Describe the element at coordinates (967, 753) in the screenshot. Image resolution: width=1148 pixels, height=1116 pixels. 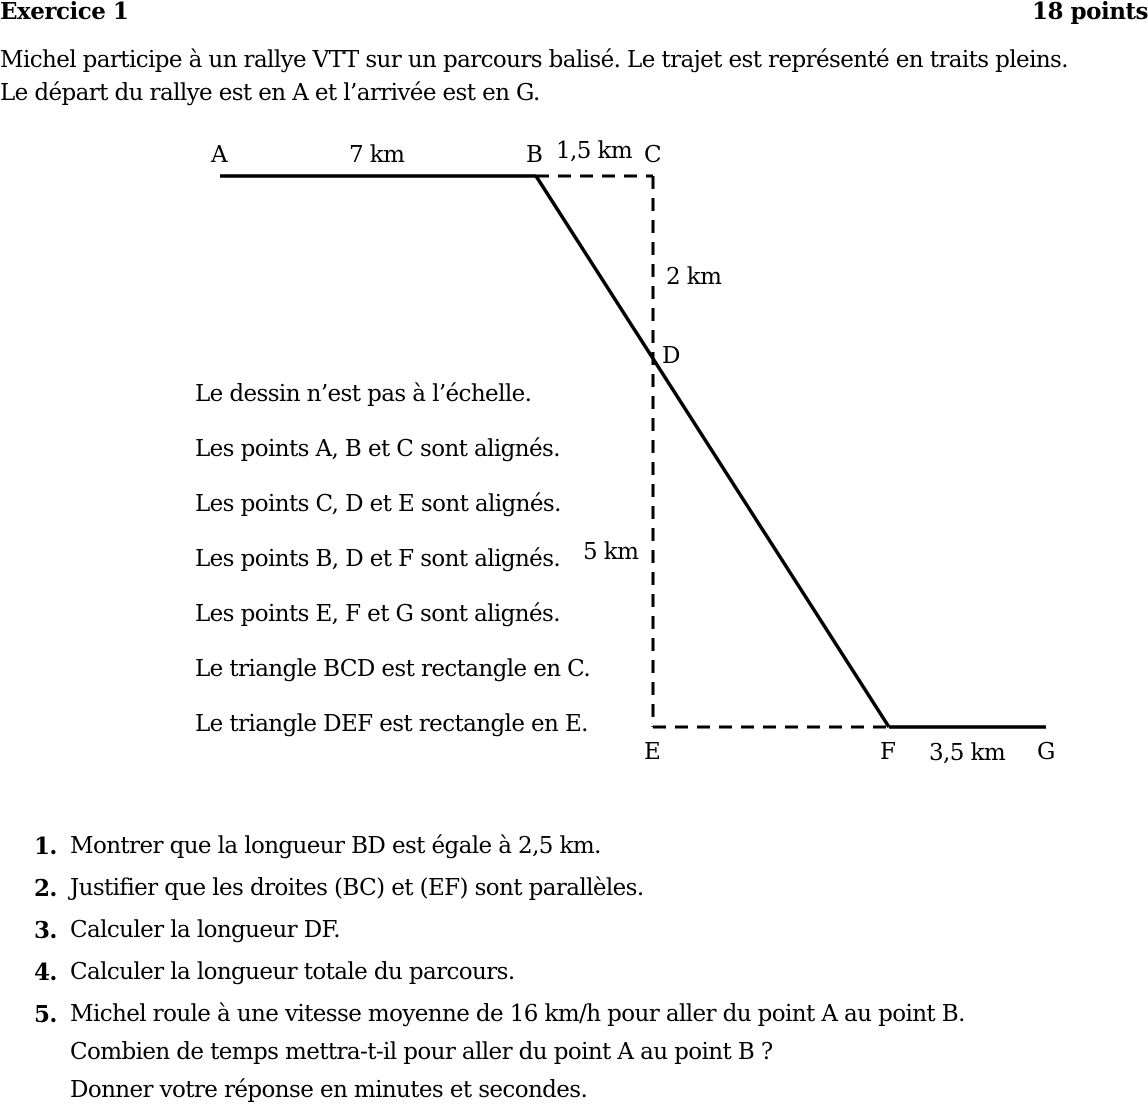
I see `length-fg-label: 3,5 km` at that location.